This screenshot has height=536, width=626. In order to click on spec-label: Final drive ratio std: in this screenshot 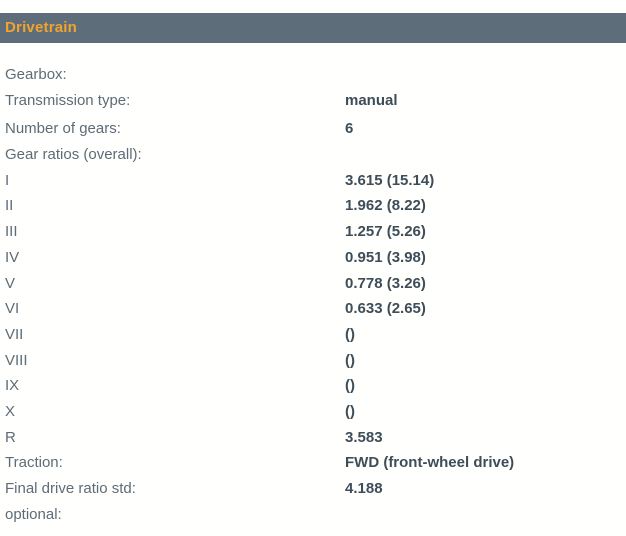, I will do `click(70, 488)`.